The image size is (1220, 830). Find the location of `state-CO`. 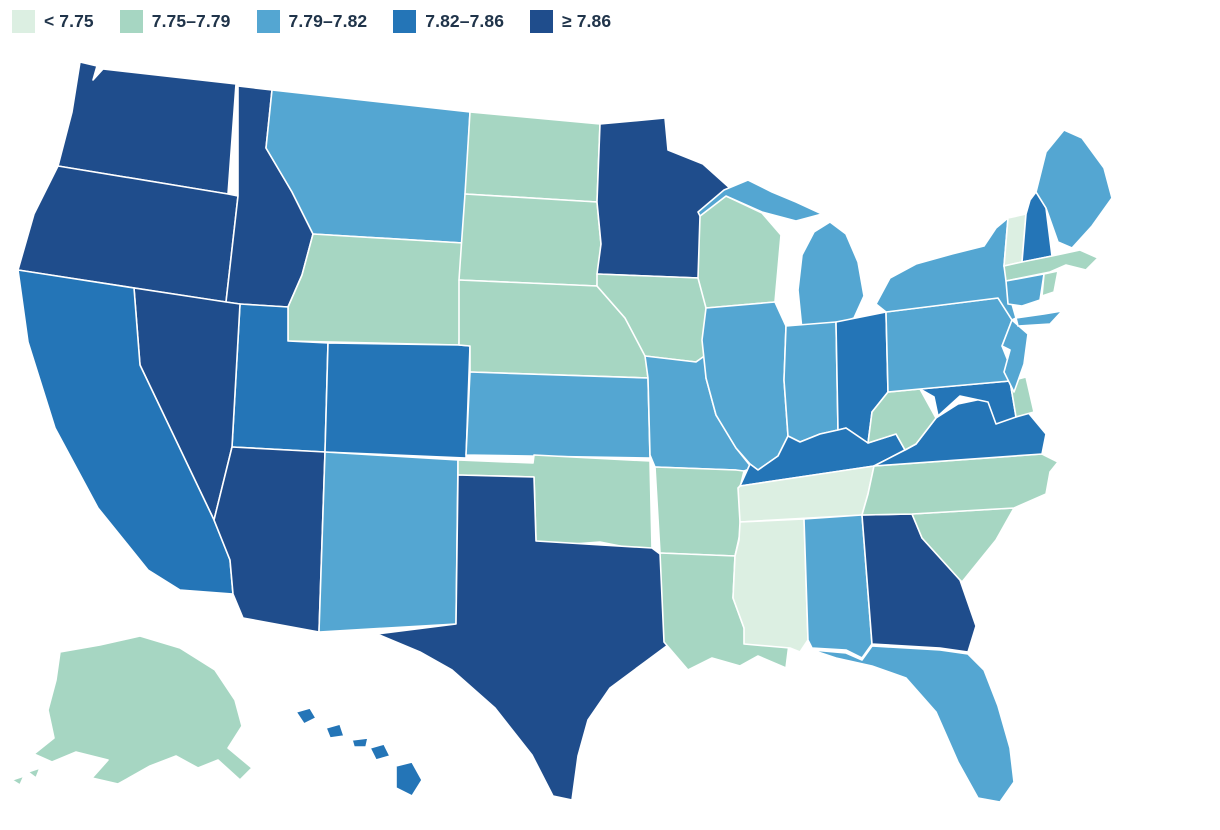

state-CO is located at coordinates (397, 400).